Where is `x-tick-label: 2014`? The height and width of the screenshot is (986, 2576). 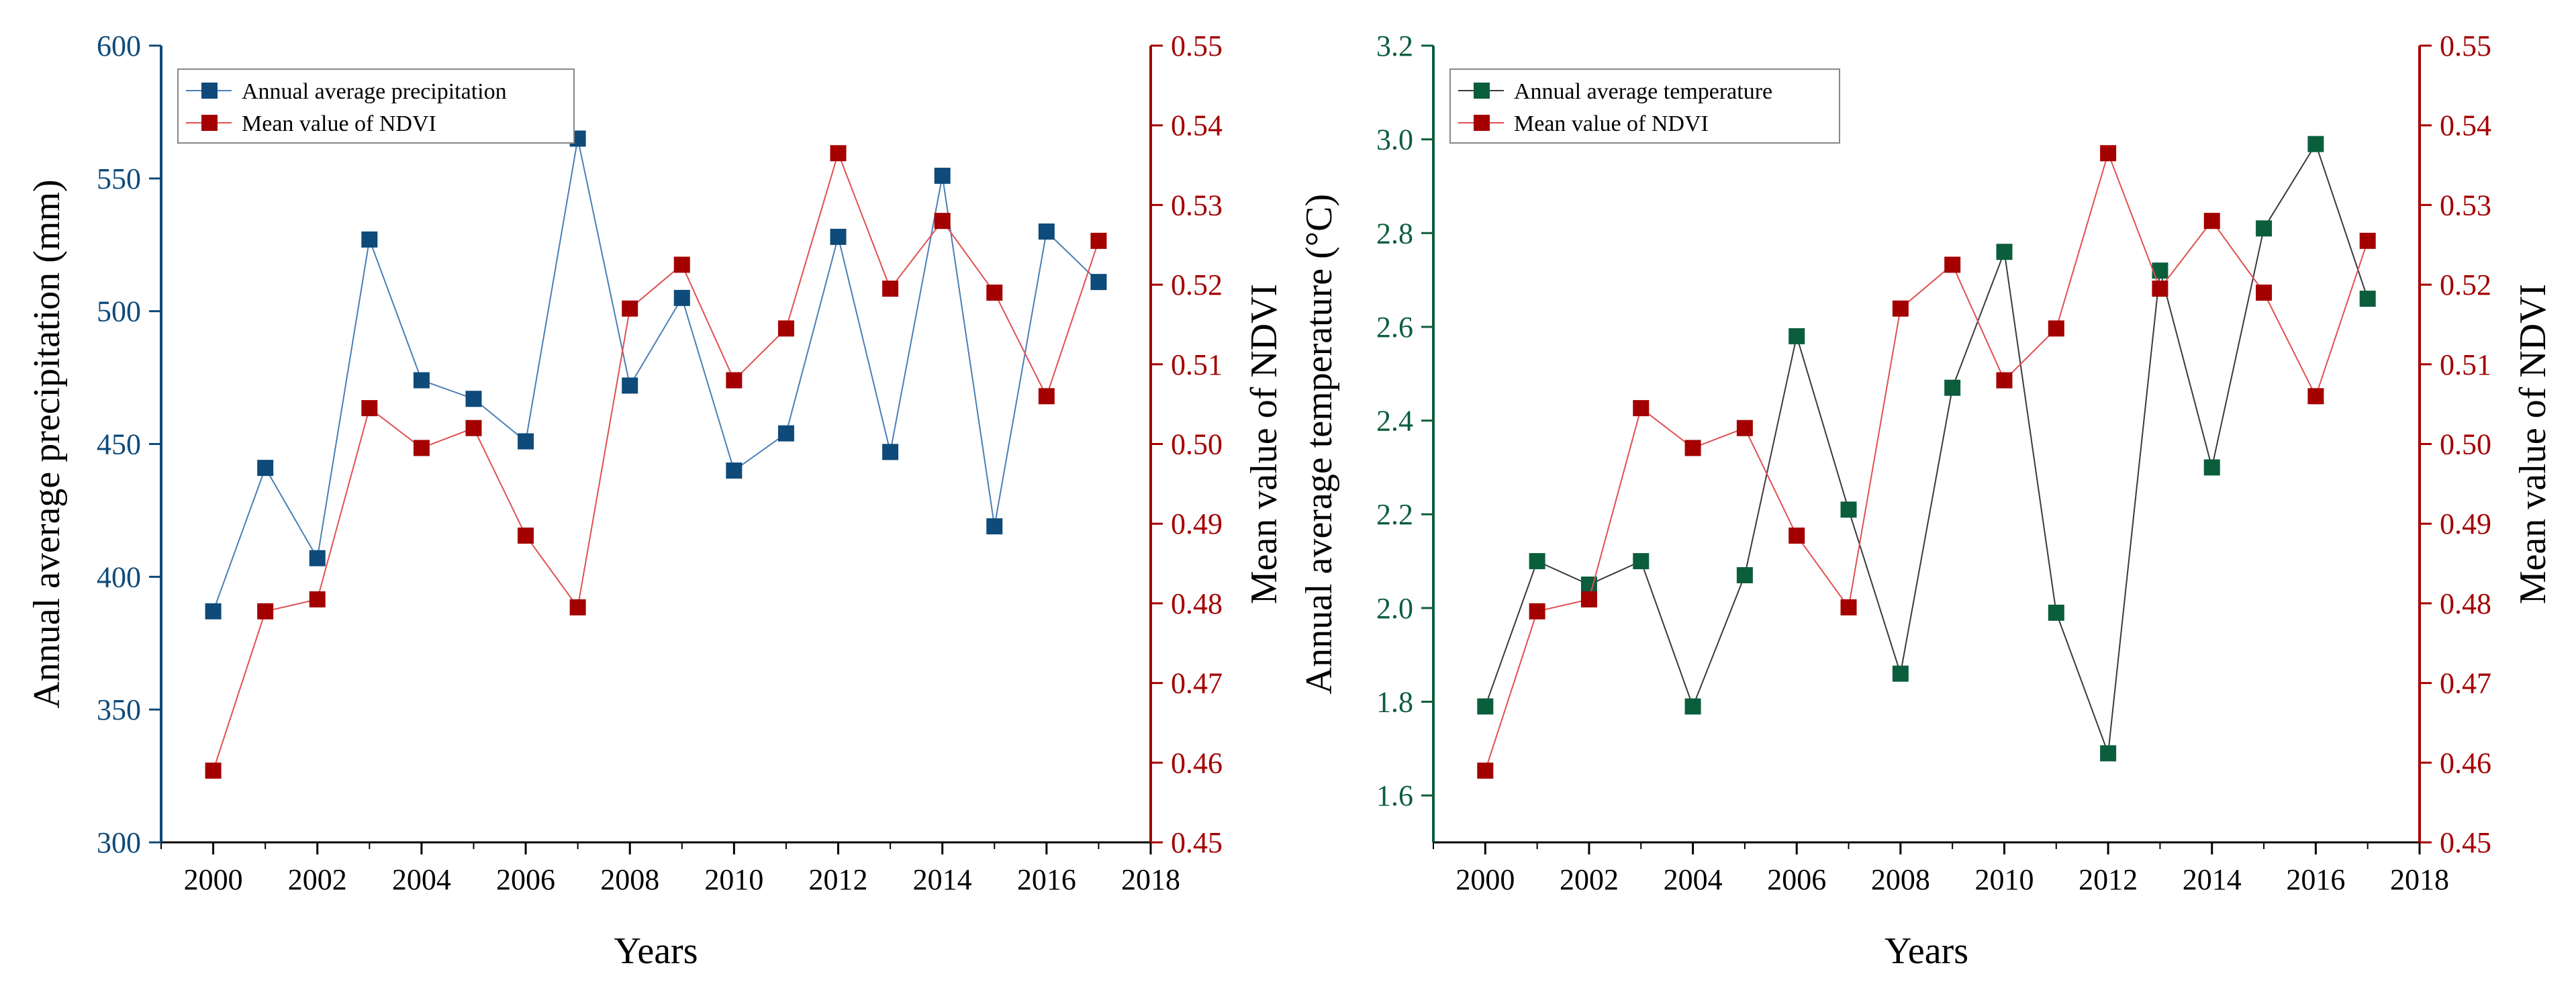
x-tick-label: 2014 is located at coordinates (942, 879).